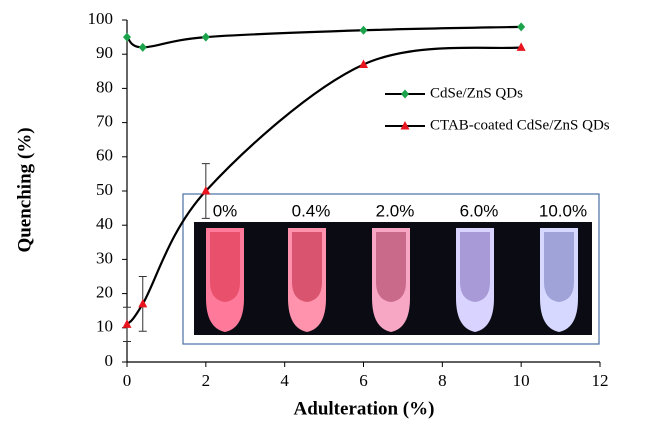 The height and width of the screenshot is (429, 654). Describe the element at coordinates (109, 360) in the screenshot. I see `y-tick-label: 0` at that location.